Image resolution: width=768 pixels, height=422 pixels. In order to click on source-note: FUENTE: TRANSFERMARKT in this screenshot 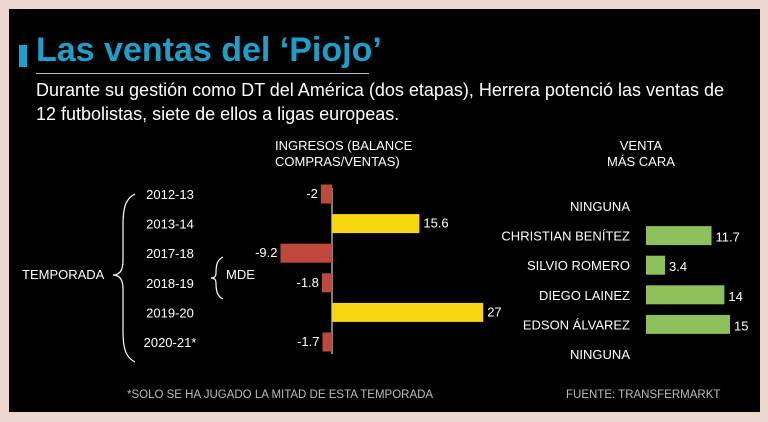, I will do `click(643, 395)`.